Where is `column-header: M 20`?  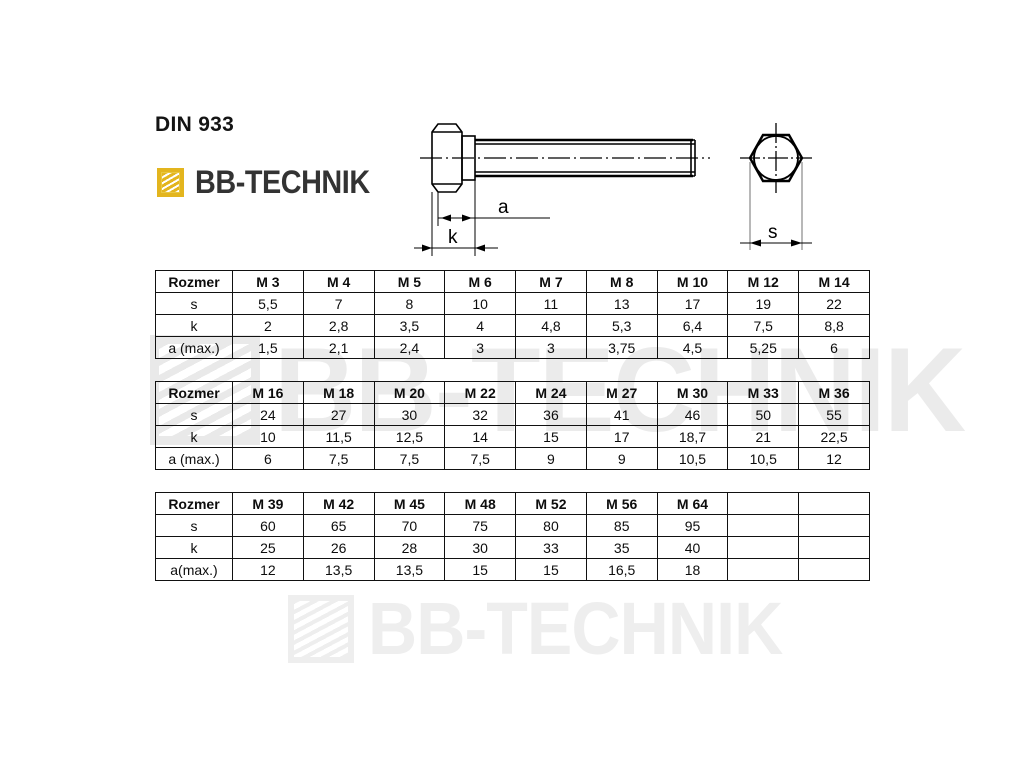 column-header: M 20 is located at coordinates (409, 392).